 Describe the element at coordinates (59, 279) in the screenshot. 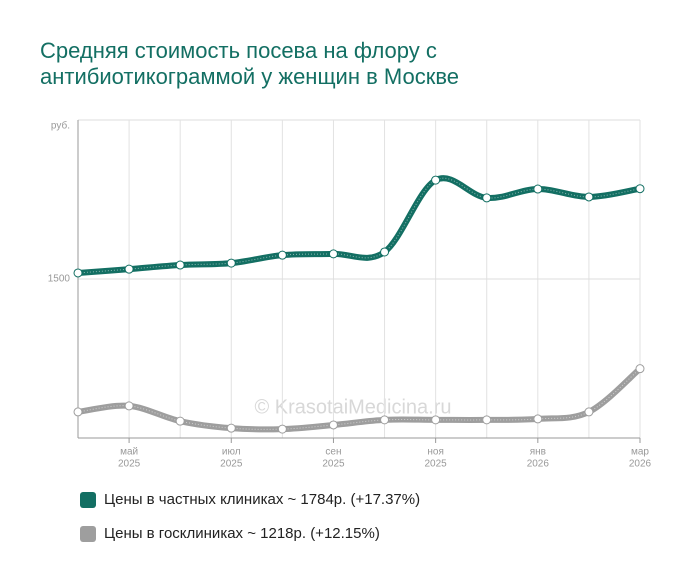

I see `y-tick-label: 1500` at that location.